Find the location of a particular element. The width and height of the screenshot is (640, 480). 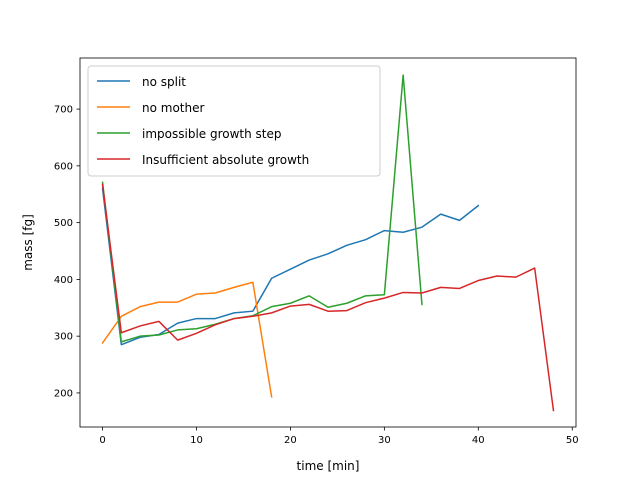

y-tick-label: 400 is located at coordinates (63, 280).